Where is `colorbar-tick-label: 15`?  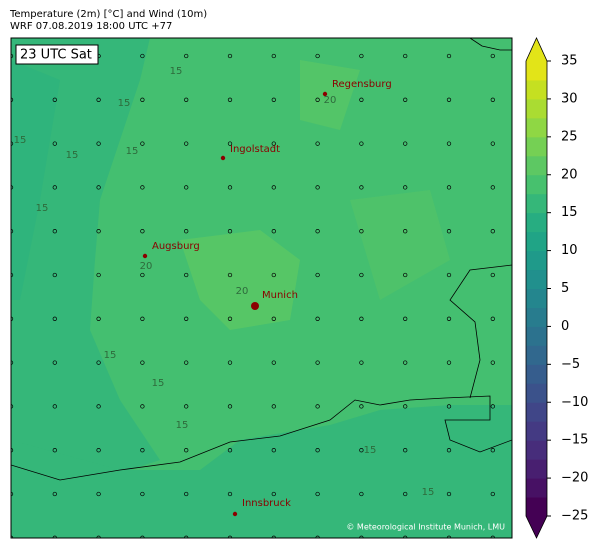
colorbar-tick-label: 15 is located at coordinates (569, 212).